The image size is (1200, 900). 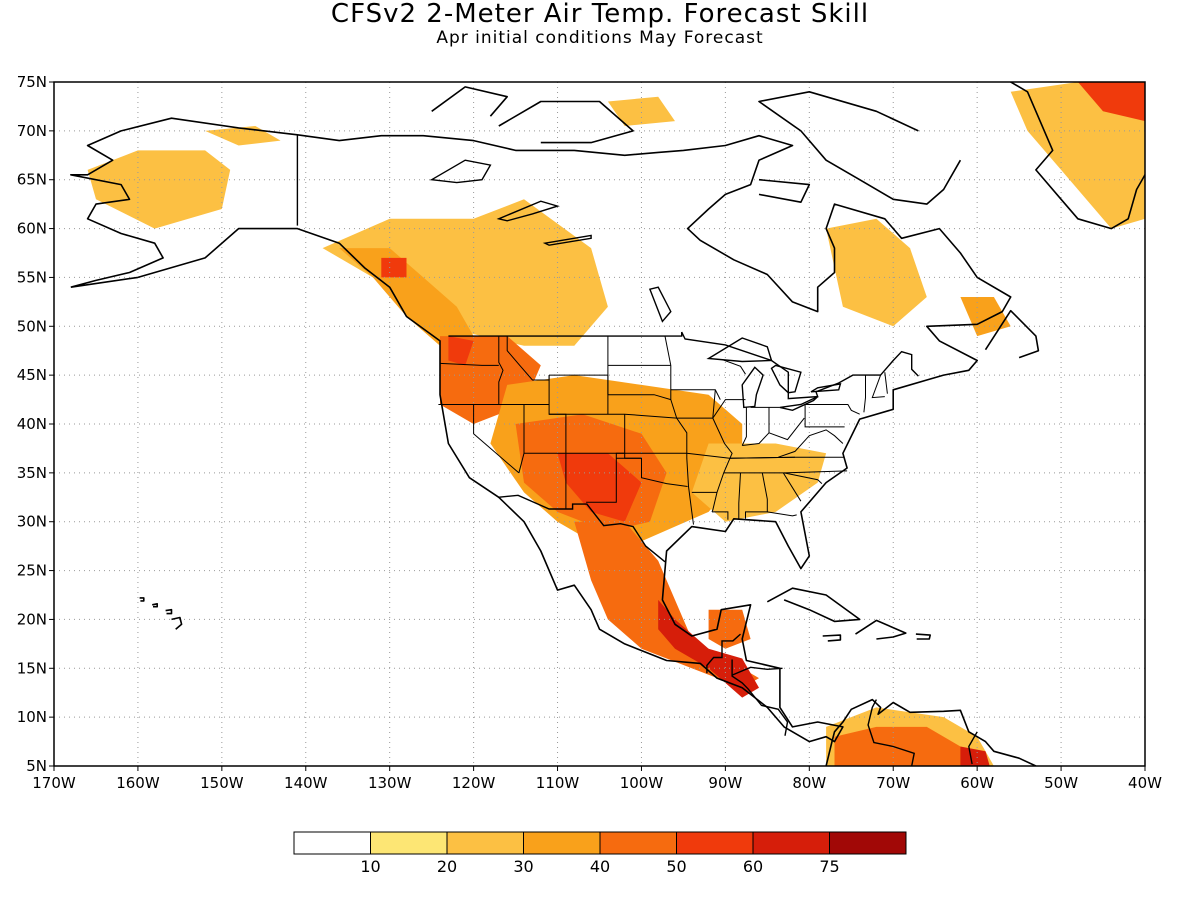 What do you see at coordinates (985, 317) in the screenshot?
I see `skill-region-labrador` at bounding box center [985, 317].